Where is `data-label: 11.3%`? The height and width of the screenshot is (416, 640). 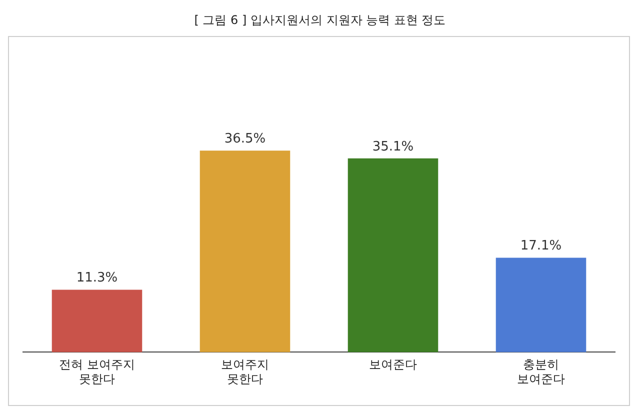 data-label: 11.3% is located at coordinates (97, 278).